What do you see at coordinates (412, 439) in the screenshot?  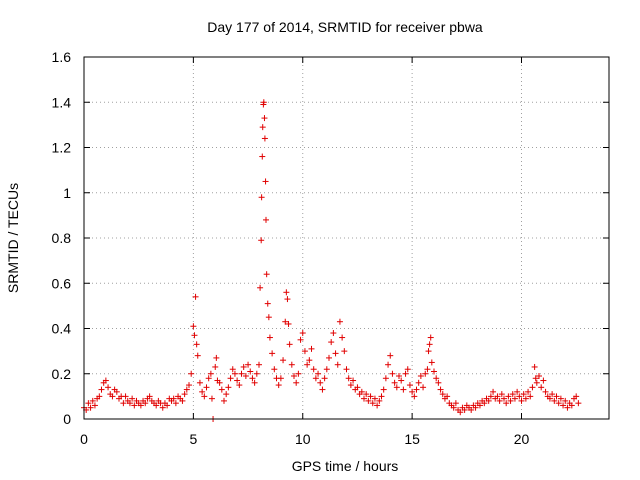 I see `x-tick-label: 15` at bounding box center [412, 439].